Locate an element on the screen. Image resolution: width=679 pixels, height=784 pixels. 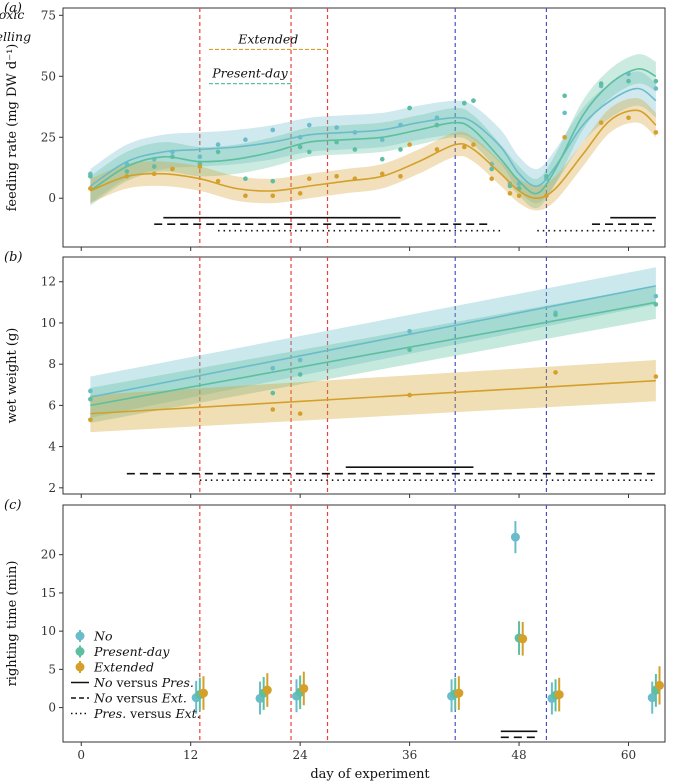
extended-regression-line is located at coordinates (373, 397).